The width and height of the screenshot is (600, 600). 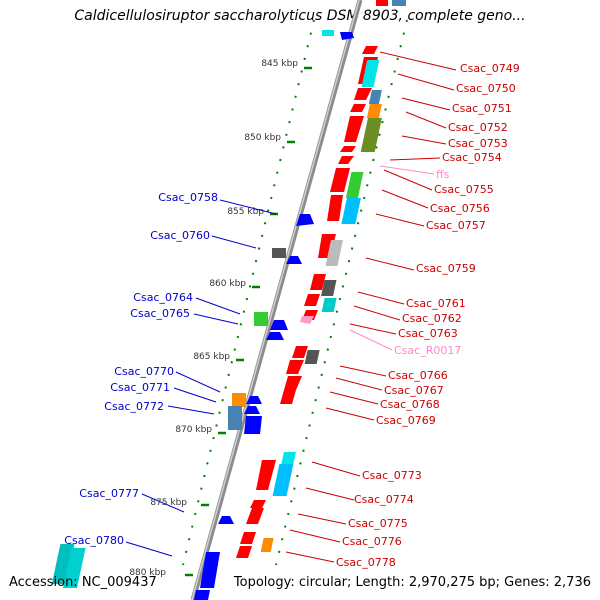 What do you see at coordinates (329, 305) in the screenshot?
I see `gene-0762-b` at bounding box center [329, 305].